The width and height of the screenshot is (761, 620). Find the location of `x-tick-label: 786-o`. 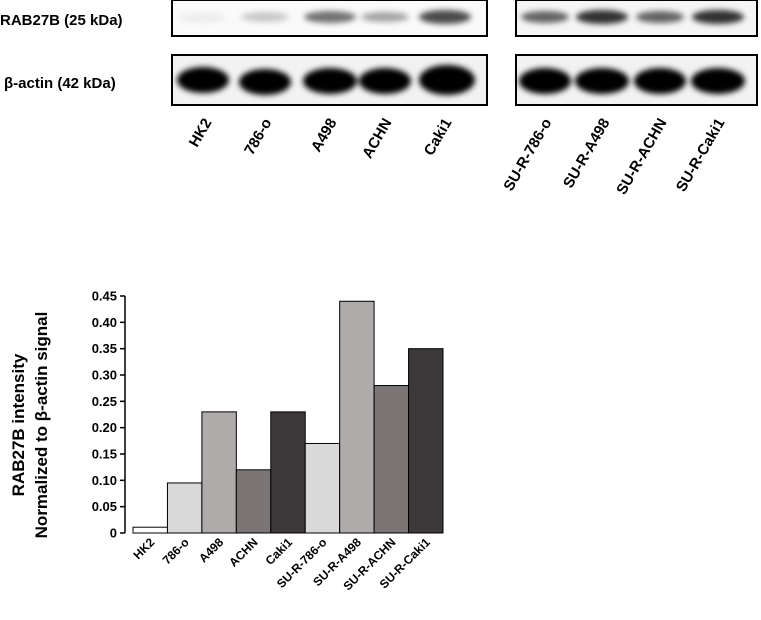

x-tick-label: 786-o is located at coordinates (176, 551).